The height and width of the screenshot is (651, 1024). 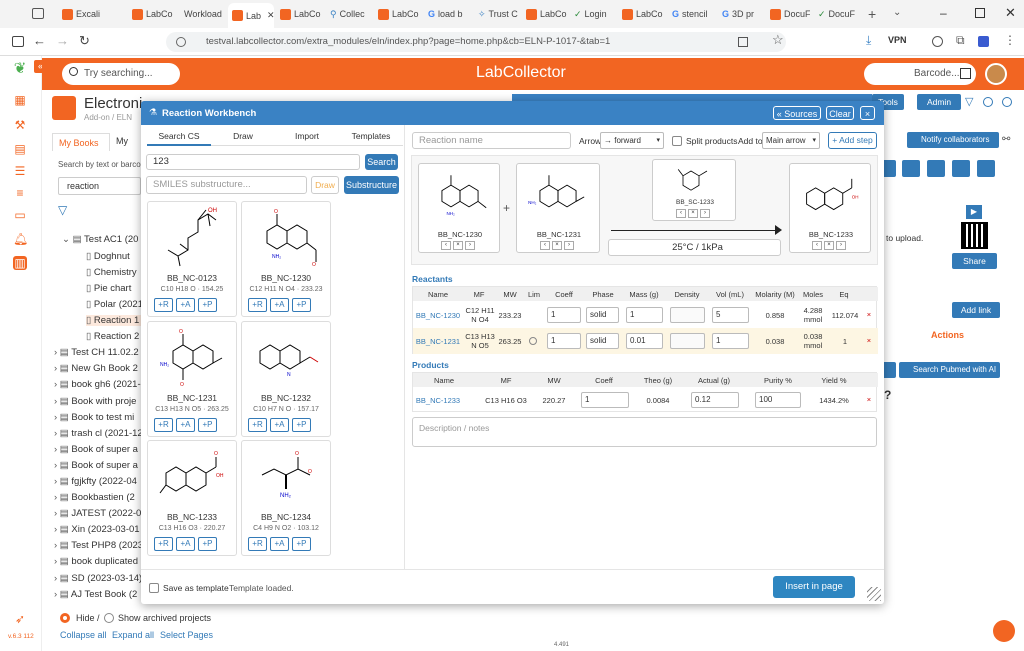 What do you see at coordinates (38, 13) in the screenshot?
I see `tab-overview-icon` at bounding box center [38, 13].